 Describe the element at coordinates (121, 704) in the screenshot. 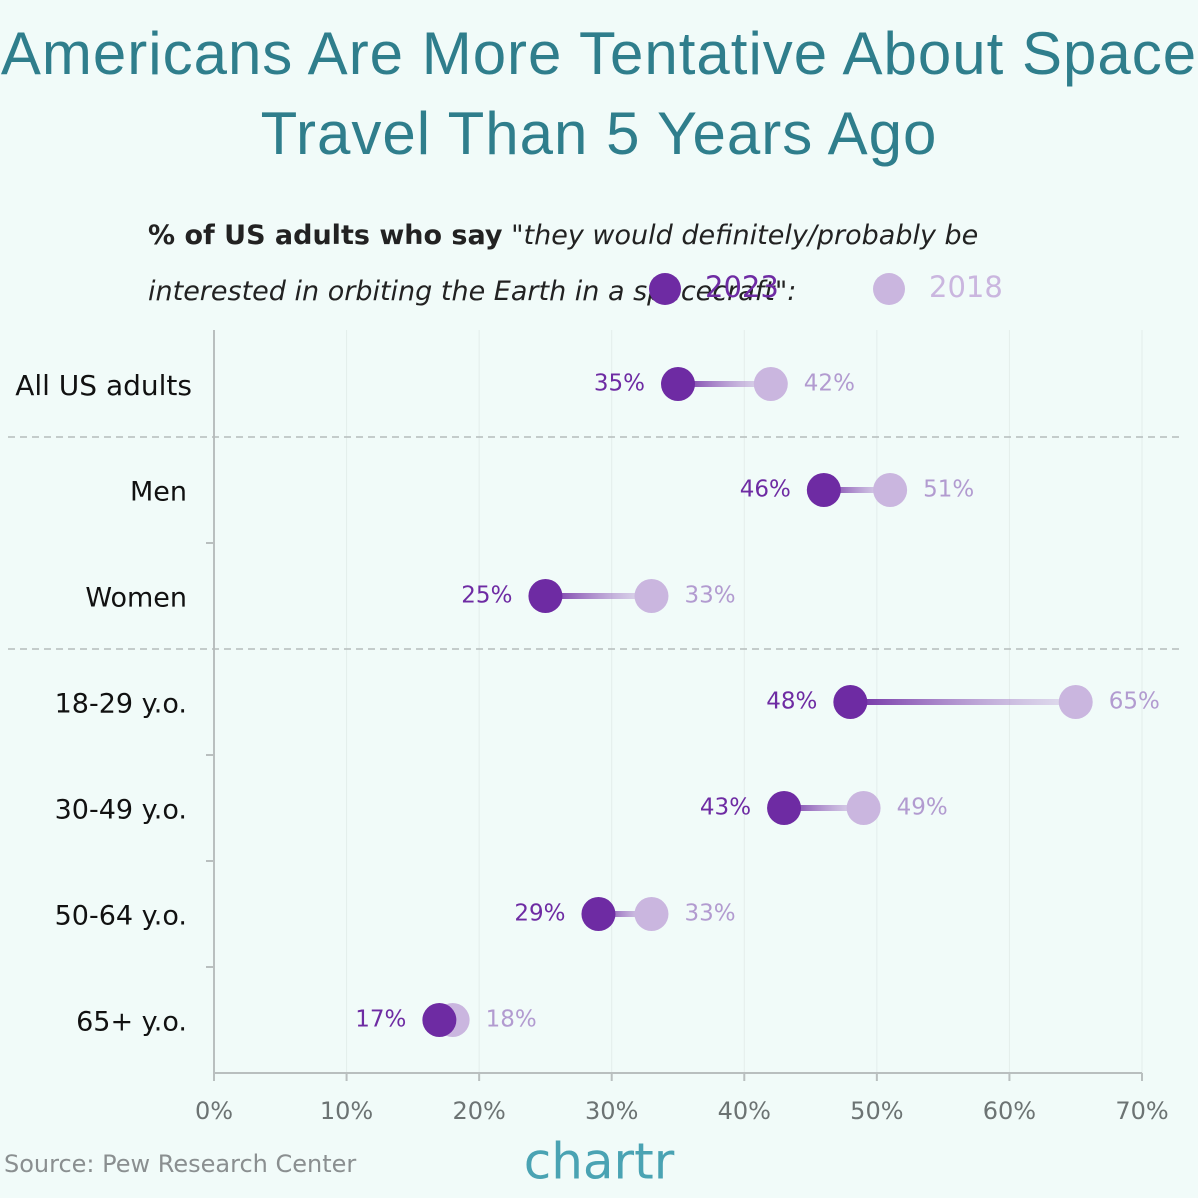

I see `y-tick-label: 18-29 y.o.` at that location.